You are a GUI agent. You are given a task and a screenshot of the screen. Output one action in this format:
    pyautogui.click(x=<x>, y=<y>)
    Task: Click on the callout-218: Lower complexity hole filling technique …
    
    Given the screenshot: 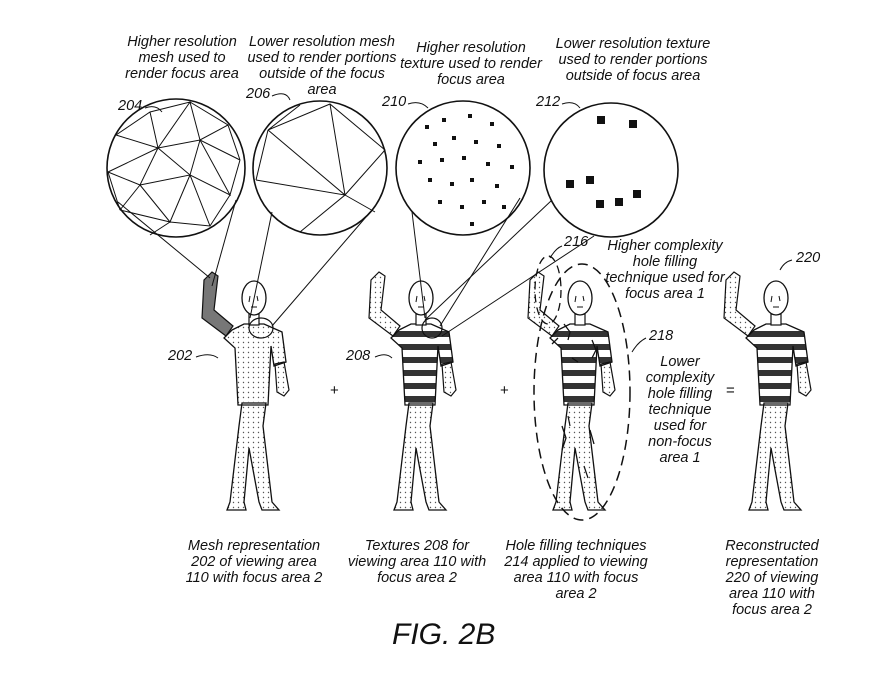 What is the action you would take?
    pyautogui.click(x=680, y=410)
    